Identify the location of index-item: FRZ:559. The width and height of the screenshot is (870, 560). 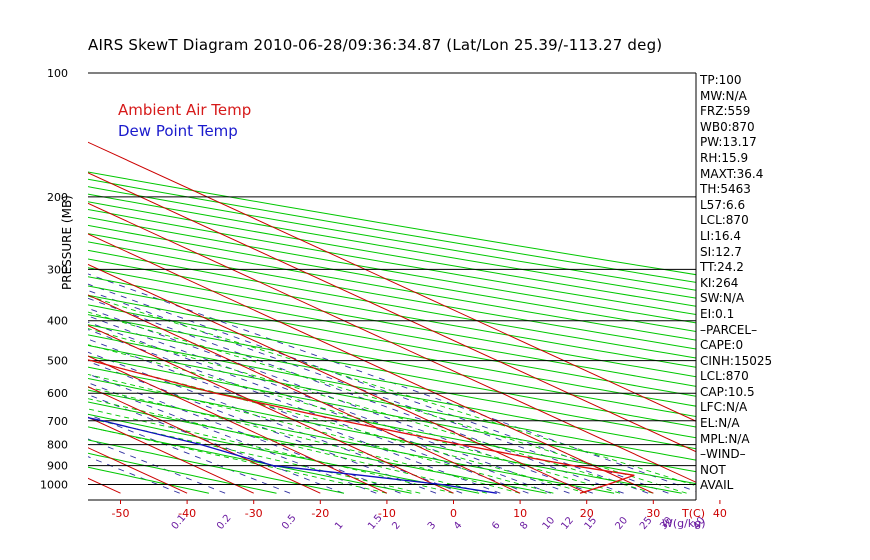
(725, 111).